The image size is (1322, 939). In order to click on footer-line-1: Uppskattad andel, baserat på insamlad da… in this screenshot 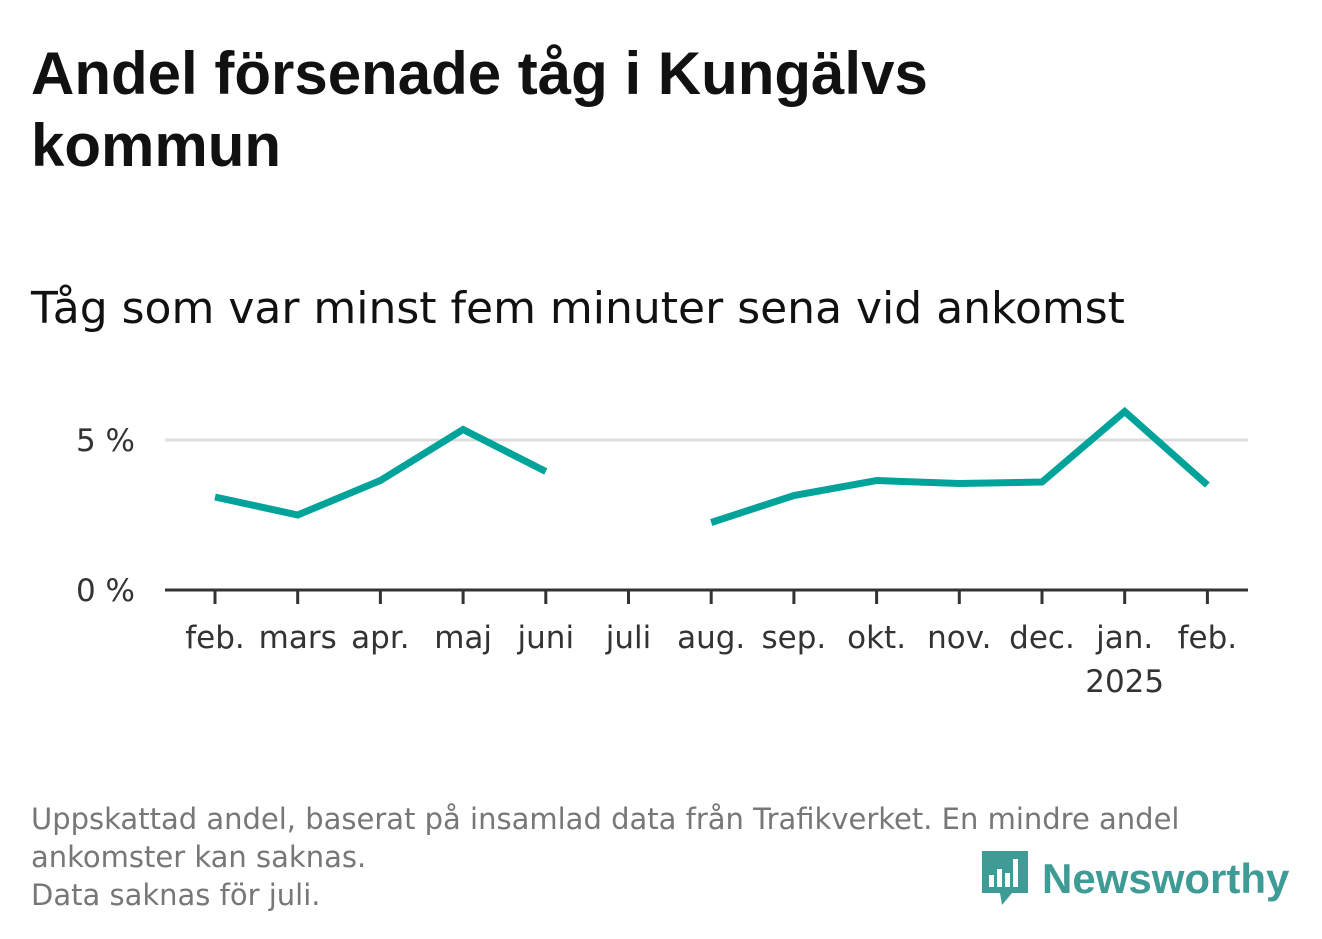, I will do `click(605, 819)`.